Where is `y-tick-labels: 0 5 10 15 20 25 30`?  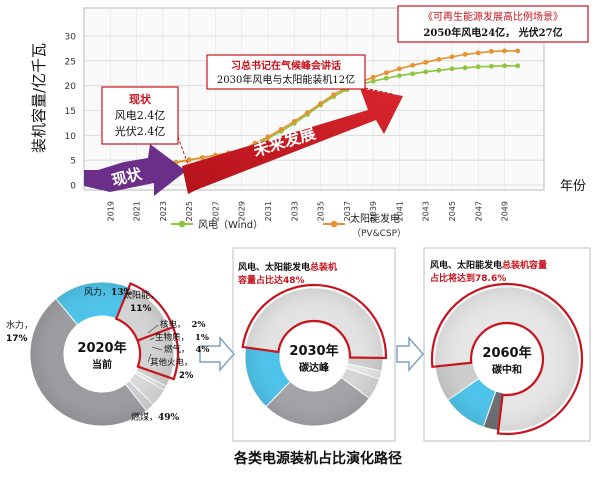
y-tick-labels: 0 5 10 15 20 25 30 is located at coordinates (71, 112).